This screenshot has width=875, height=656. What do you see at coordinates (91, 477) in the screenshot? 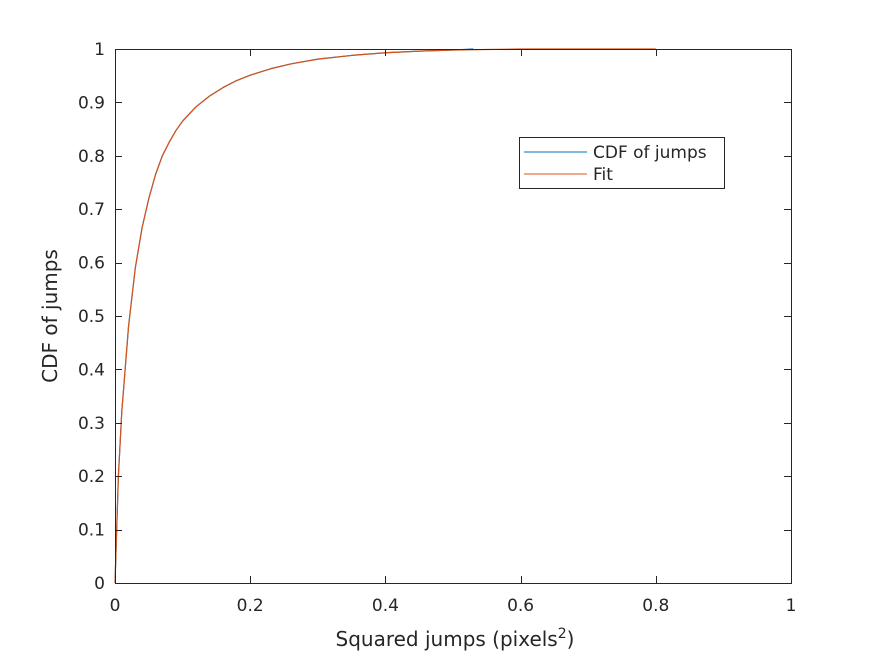
I see `y-tick-label: 0.2` at bounding box center [91, 477].